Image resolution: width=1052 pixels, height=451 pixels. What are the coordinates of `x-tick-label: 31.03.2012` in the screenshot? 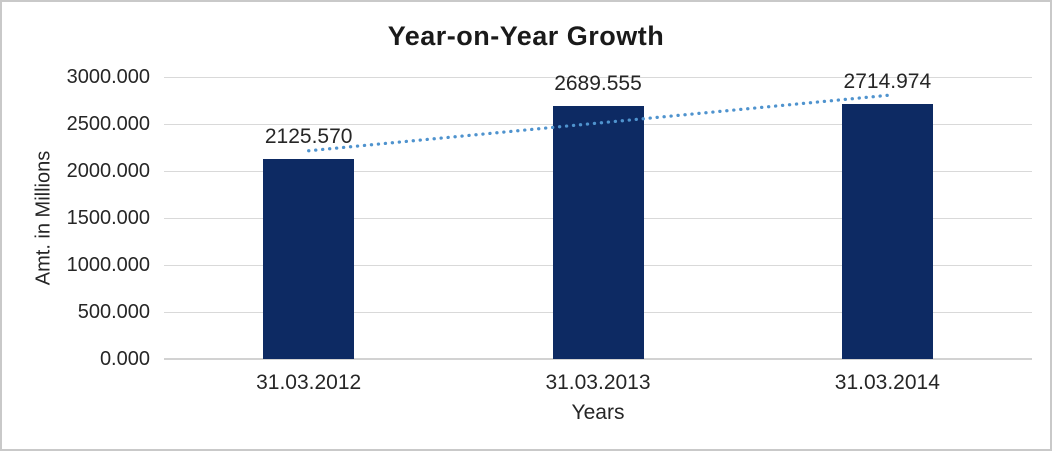 It's located at (309, 382).